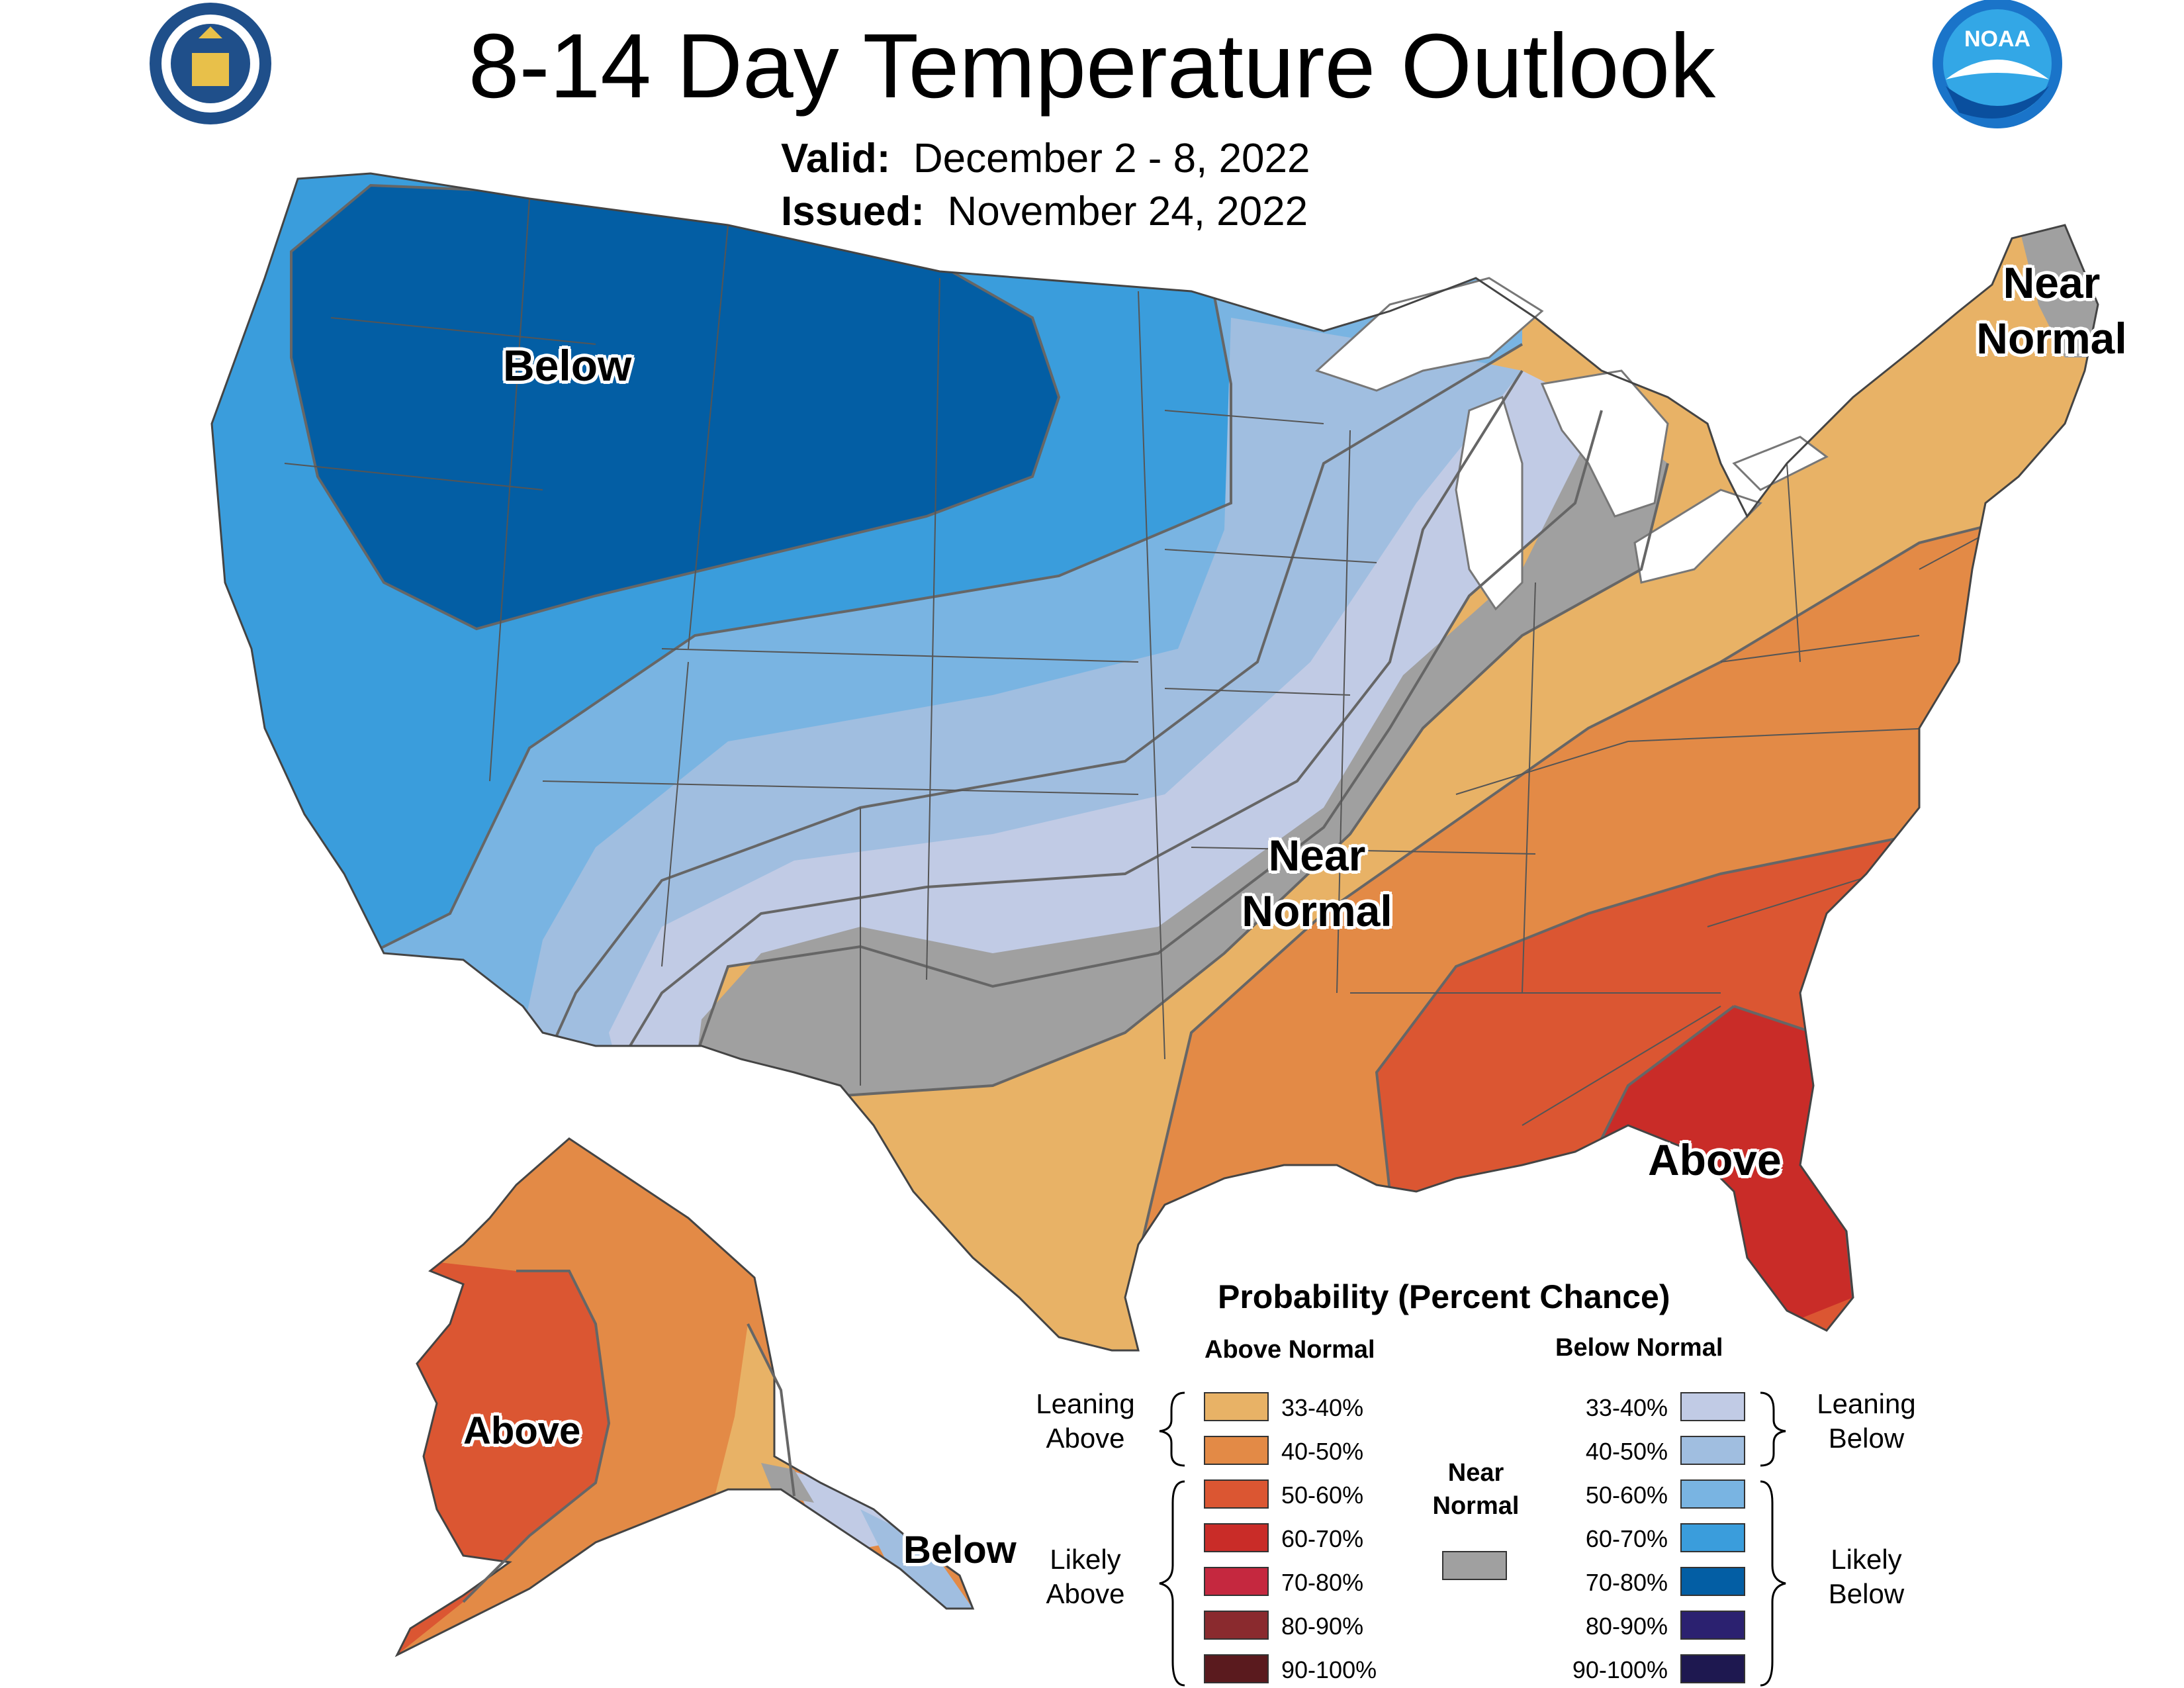 Image resolution: width=2184 pixels, height=1688 pixels. I want to click on department-of-commerce-seal, so click(210, 63).